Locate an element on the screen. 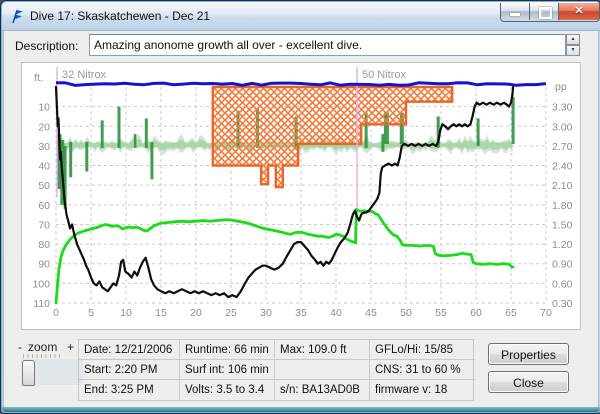  svg-text: 32 Nitrox is located at coordinates (84, 75).